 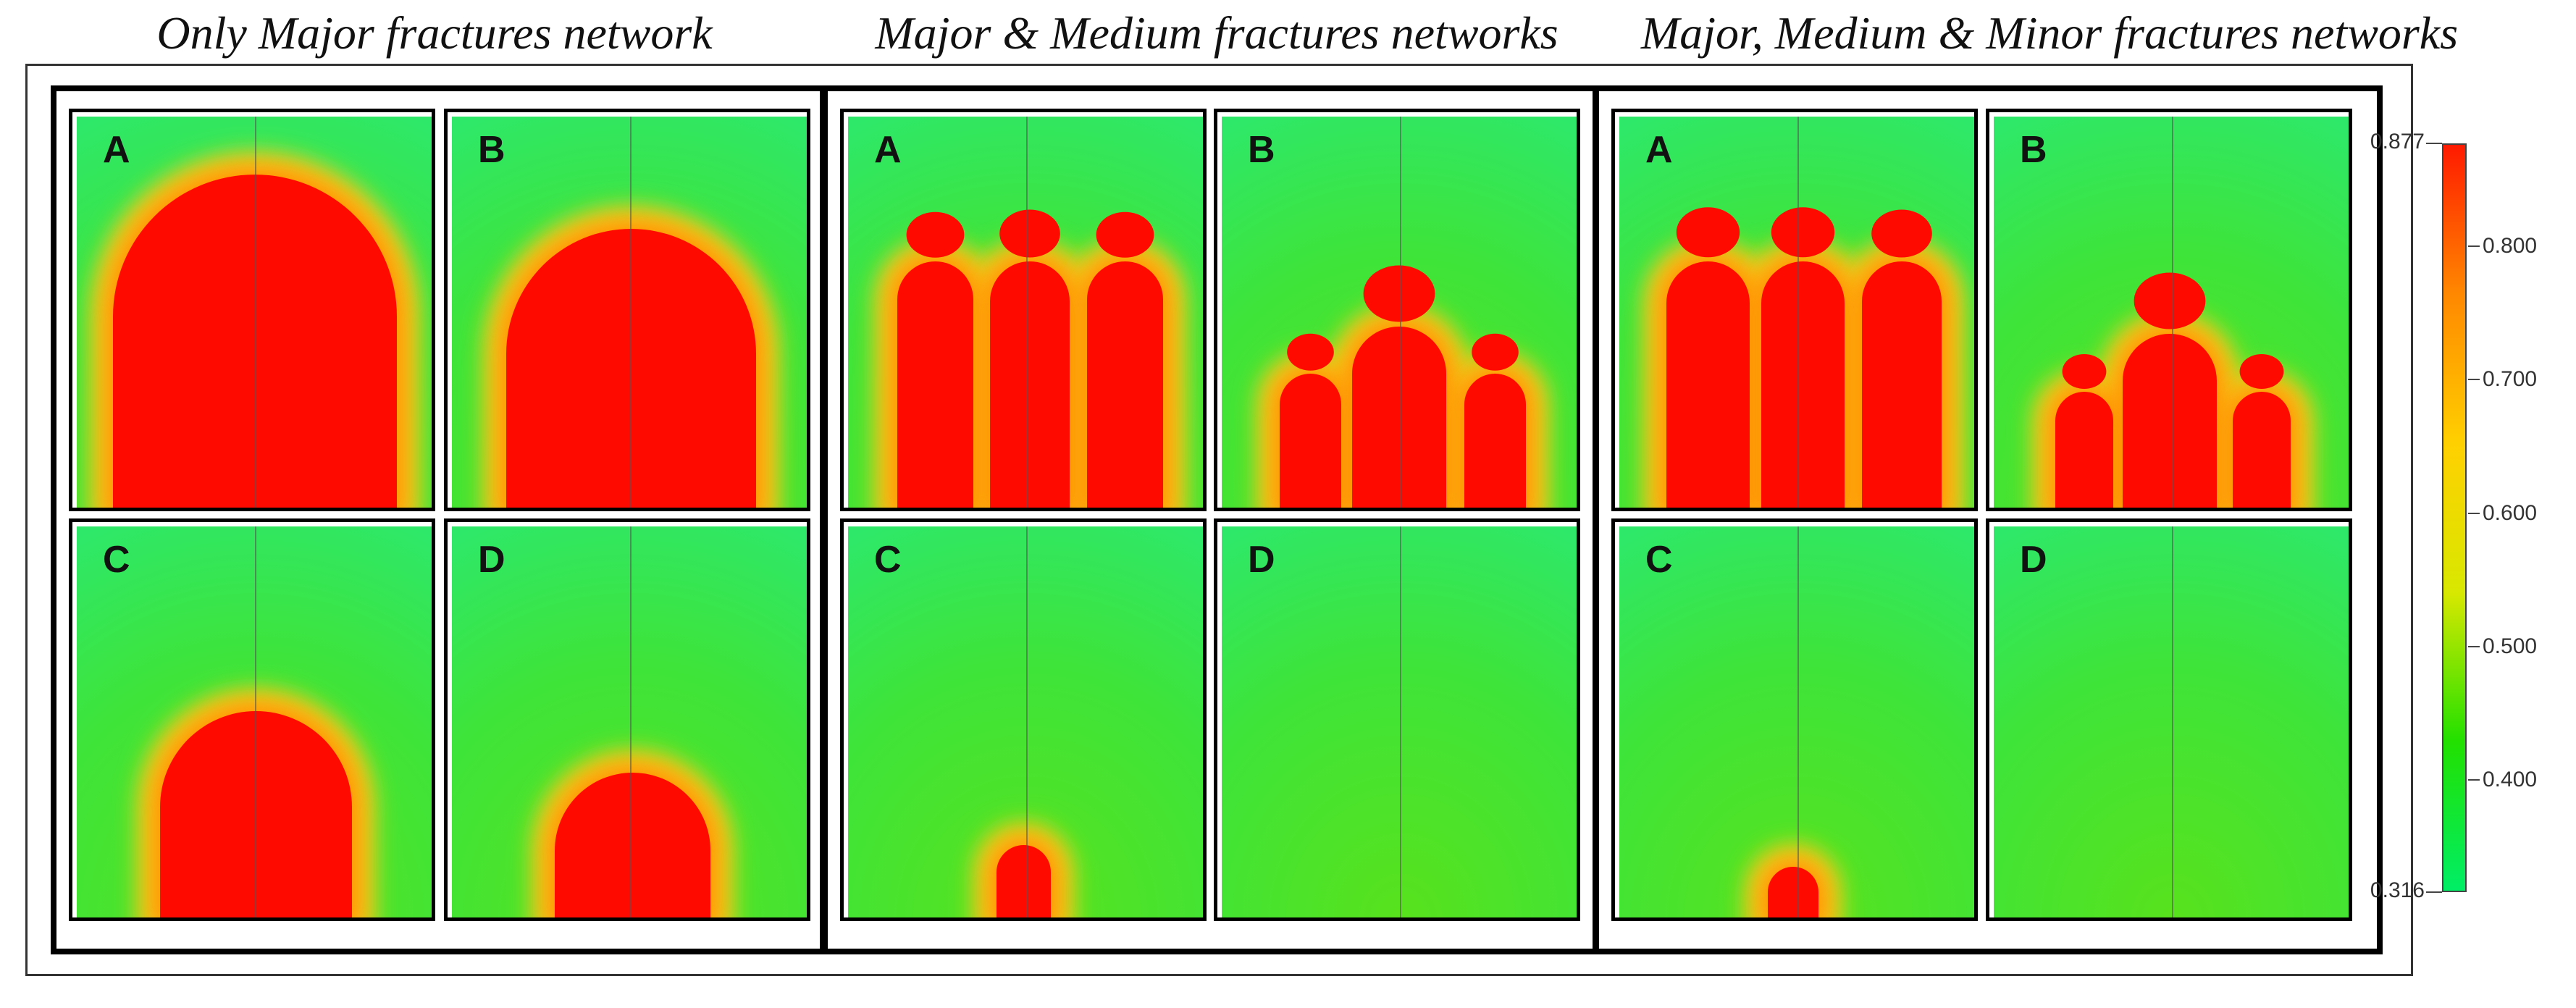 I want to click on panel-g3-a: A, so click(x=1794, y=310).